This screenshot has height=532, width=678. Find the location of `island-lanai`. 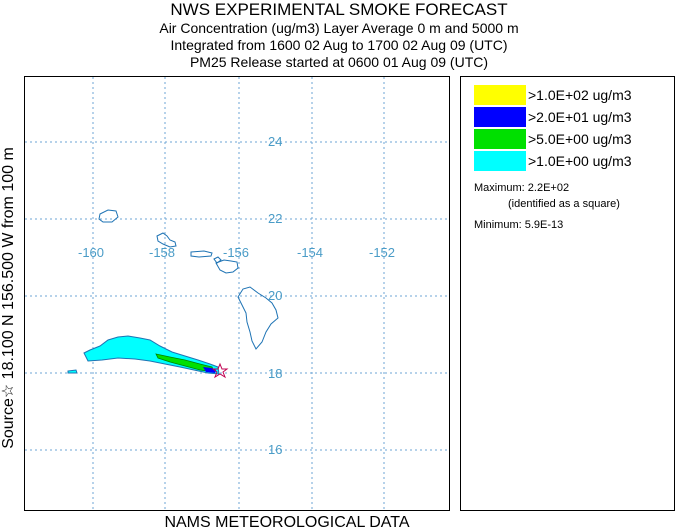

island-lanai is located at coordinates (217, 260).